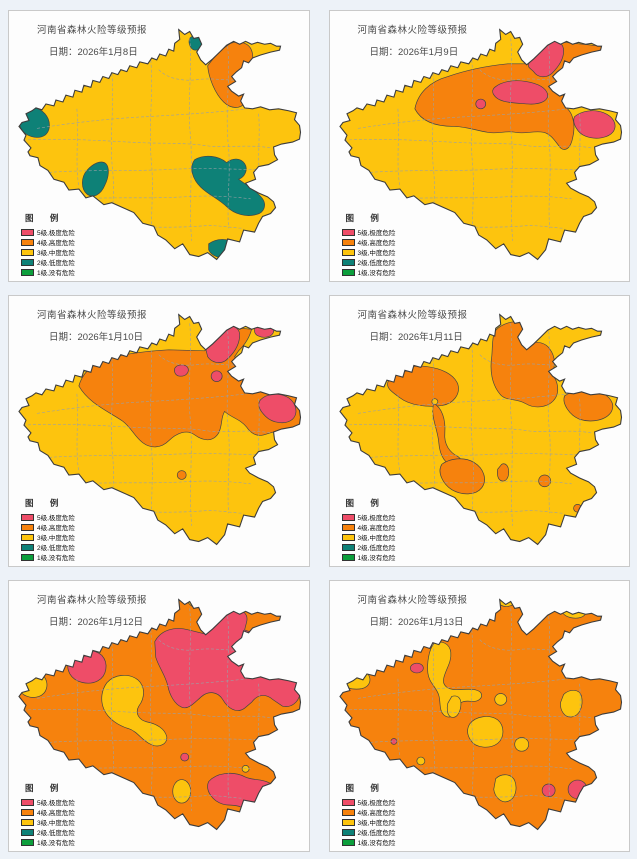  Describe the element at coordinates (416, 622) in the screenshot. I see `map-date: 日期：2026年1月13日` at that location.